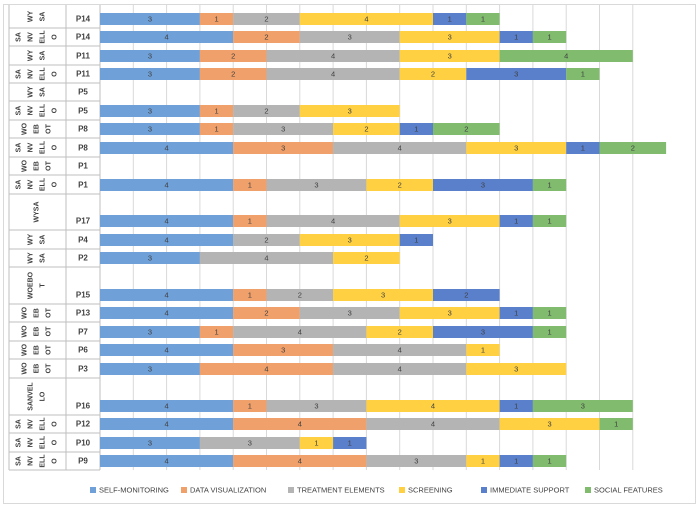 The height and width of the screenshot is (507, 700). What do you see at coordinates (83, 350) in the screenshot?
I see `participant-label: P6` at bounding box center [83, 350].